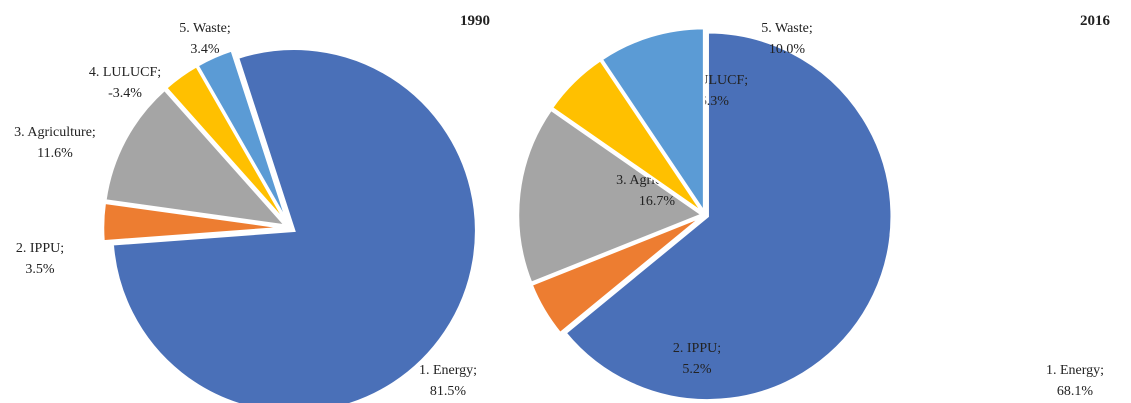  Describe the element at coordinates (1075, 391) in the screenshot. I see `slice-value-label: 68.1%` at that location.